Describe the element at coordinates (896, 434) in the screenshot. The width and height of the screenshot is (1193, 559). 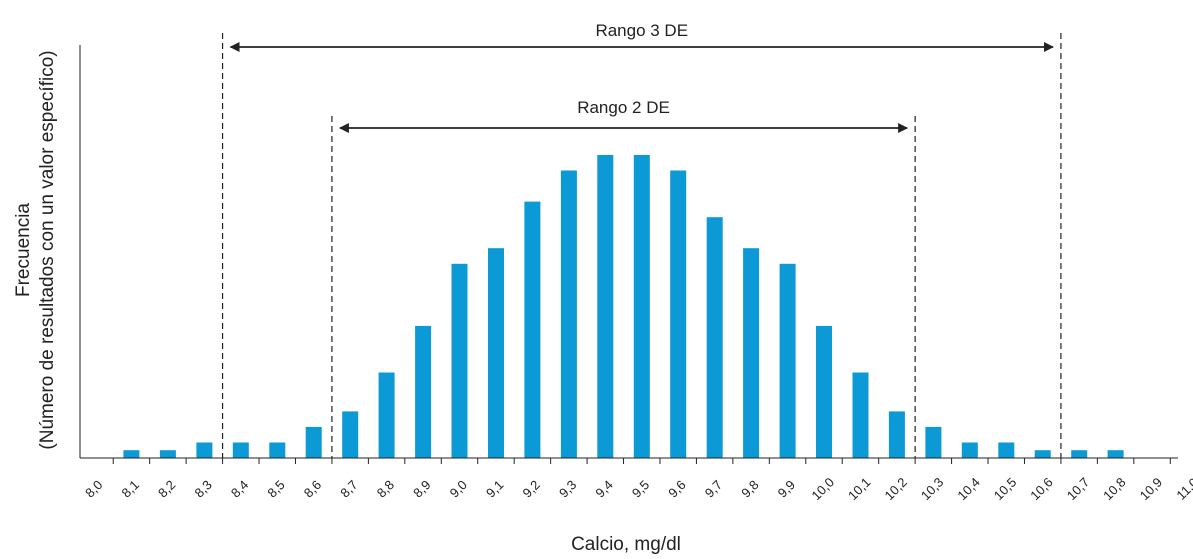
I see `bar-10,2` at that location.